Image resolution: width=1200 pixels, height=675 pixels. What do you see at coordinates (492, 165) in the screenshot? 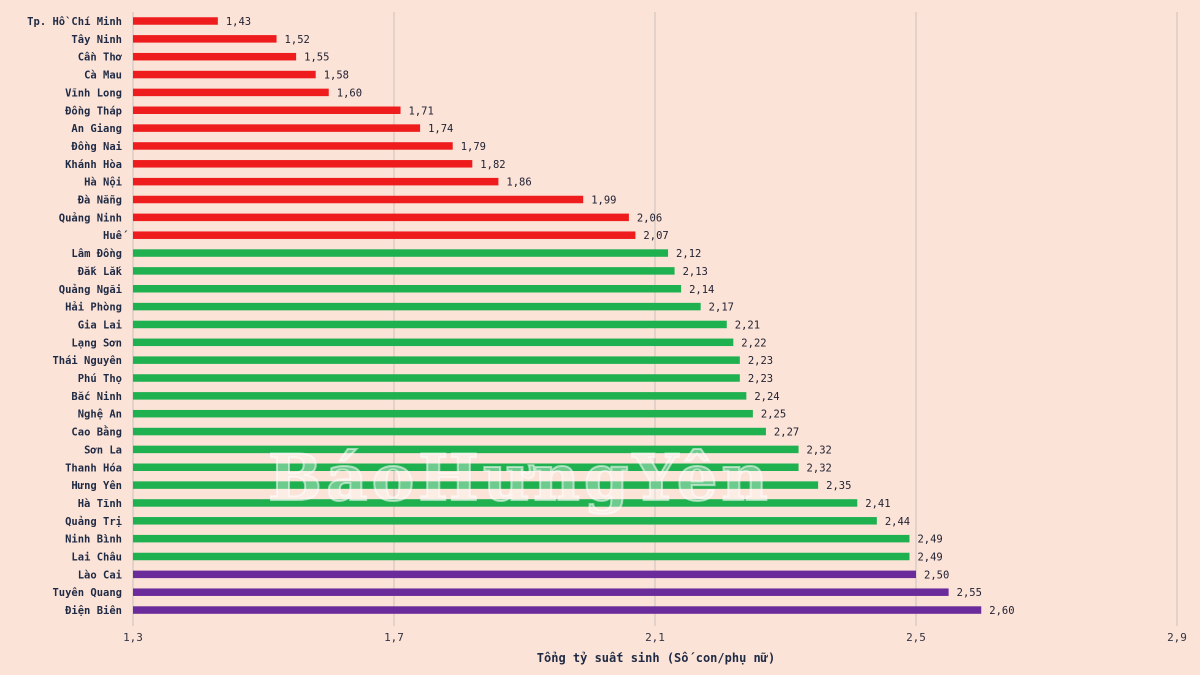
I see `data-label: 1,82` at bounding box center [492, 165].